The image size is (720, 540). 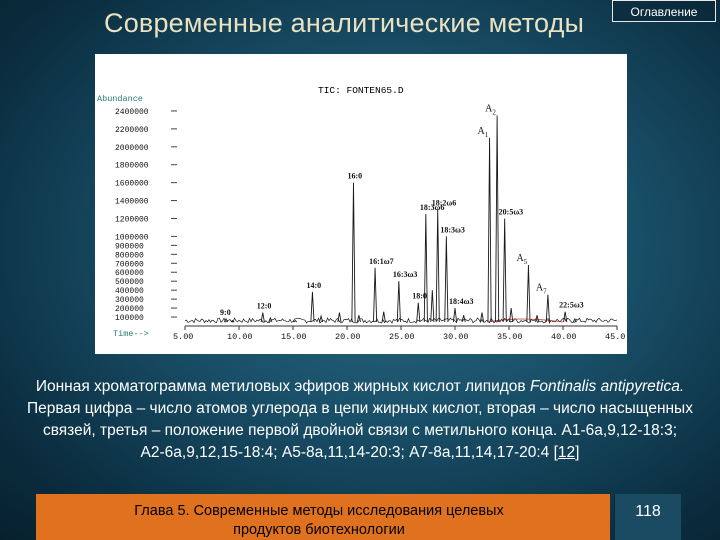 I want to click on peak-label: 18:3ω3, so click(x=452, y=229).